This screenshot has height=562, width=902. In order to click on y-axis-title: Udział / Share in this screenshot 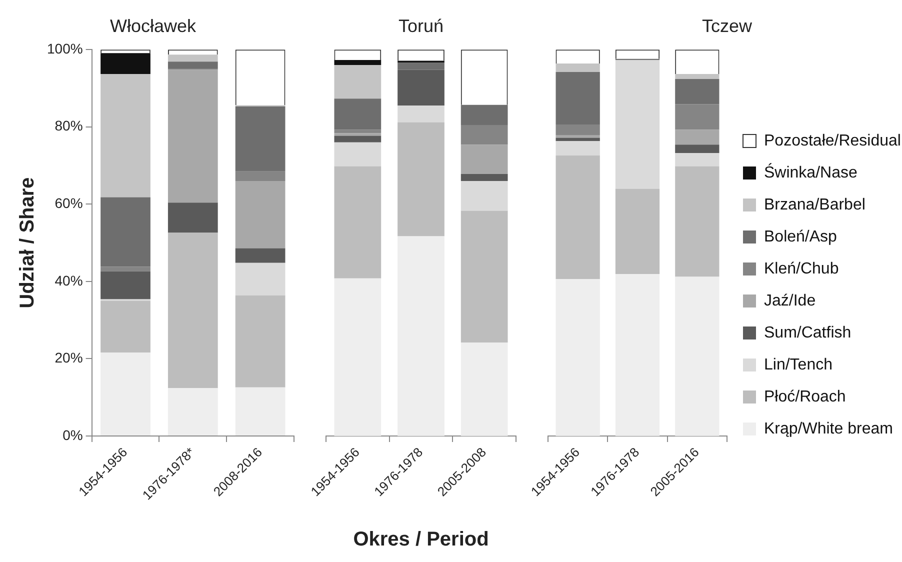, I will do `click(27, 242)`.